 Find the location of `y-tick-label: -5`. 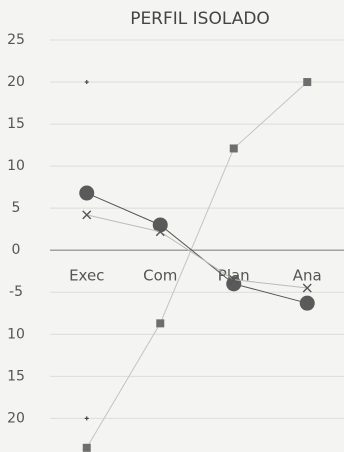

y-tick-label: -5 is located at coordinates (16, 292).